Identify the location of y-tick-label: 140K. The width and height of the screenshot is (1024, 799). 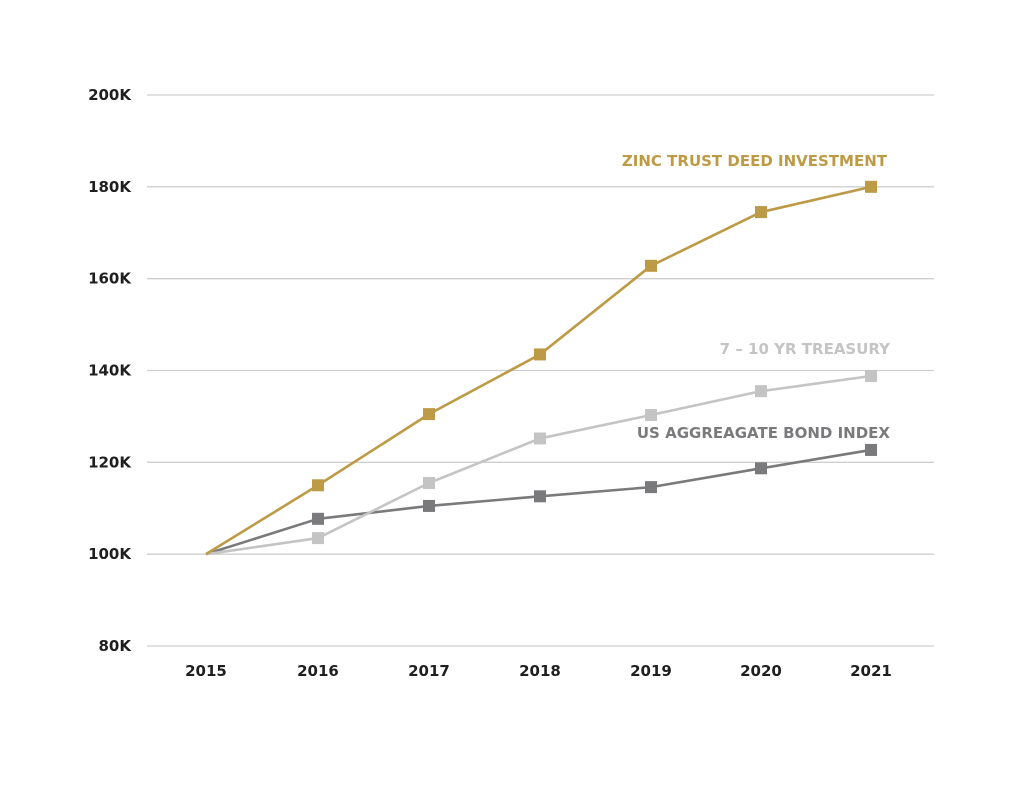
(110, 371).